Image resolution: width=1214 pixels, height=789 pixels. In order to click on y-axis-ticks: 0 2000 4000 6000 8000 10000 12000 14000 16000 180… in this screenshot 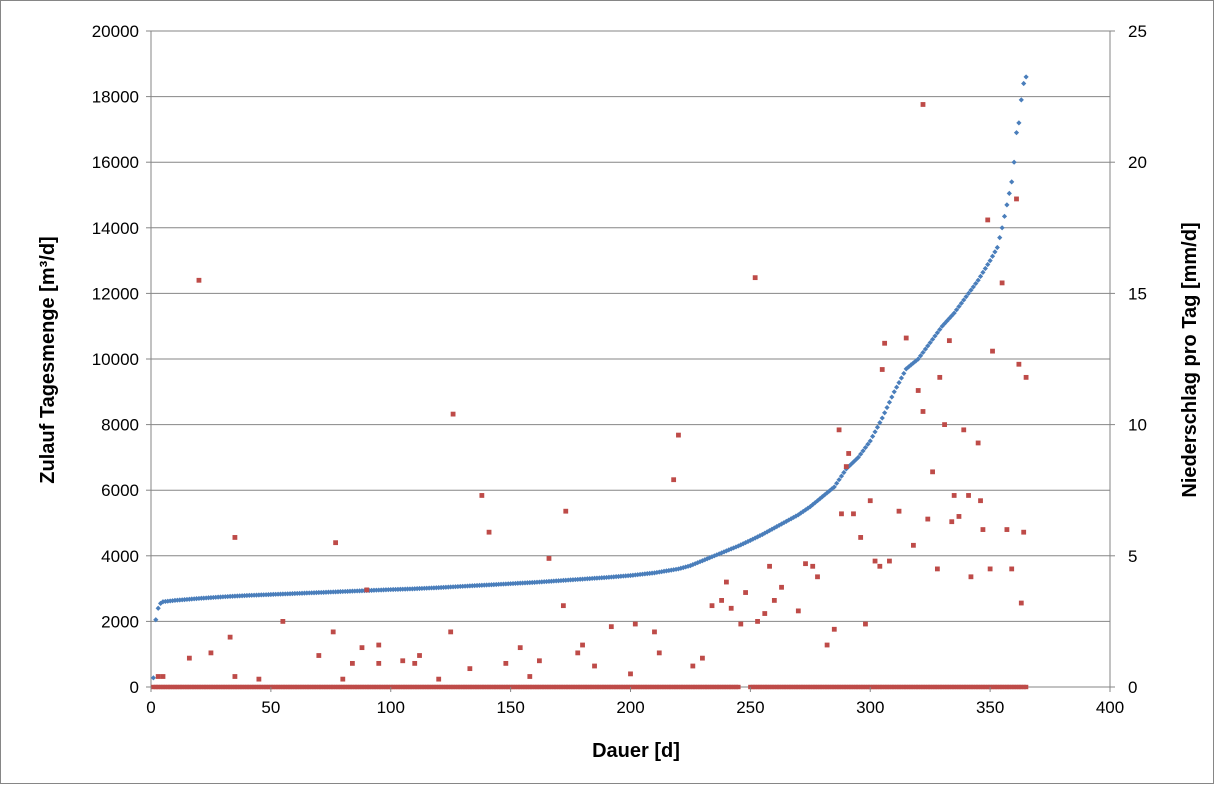, I will do `click(121, 359)`.